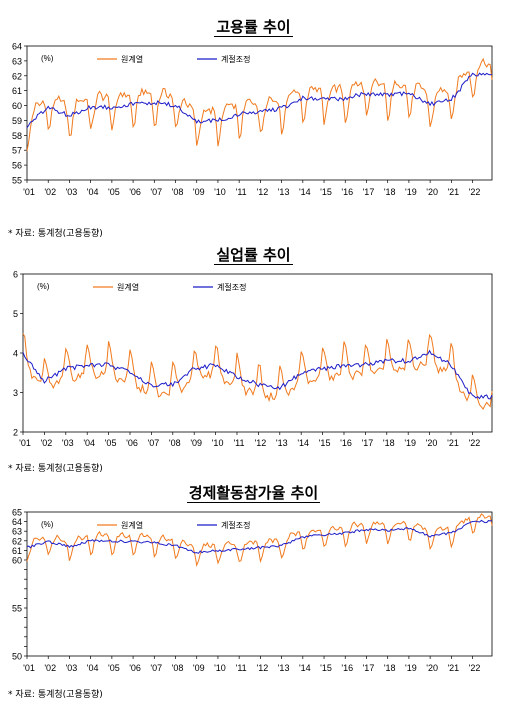 Image resolution: width=507 pixels, height=705 pixels. What do you see at coordinates (17, 151) in the screenshot?
I see `y-tick-label: 57` at bounding box center [17, 151].